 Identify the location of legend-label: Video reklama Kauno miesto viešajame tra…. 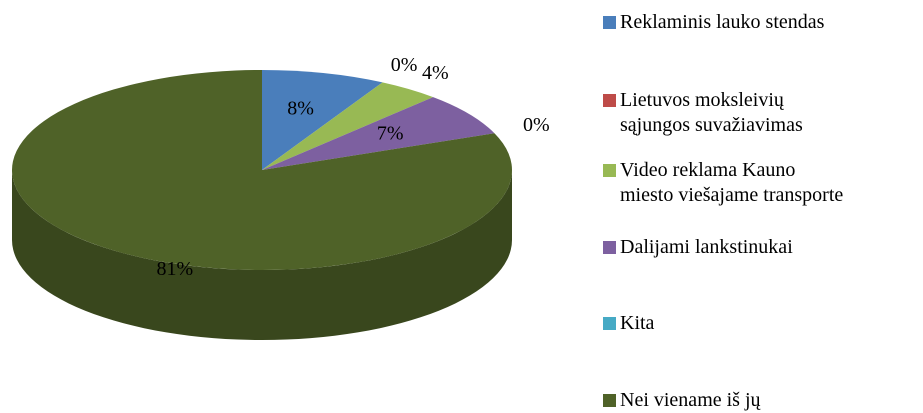
(732, 182).